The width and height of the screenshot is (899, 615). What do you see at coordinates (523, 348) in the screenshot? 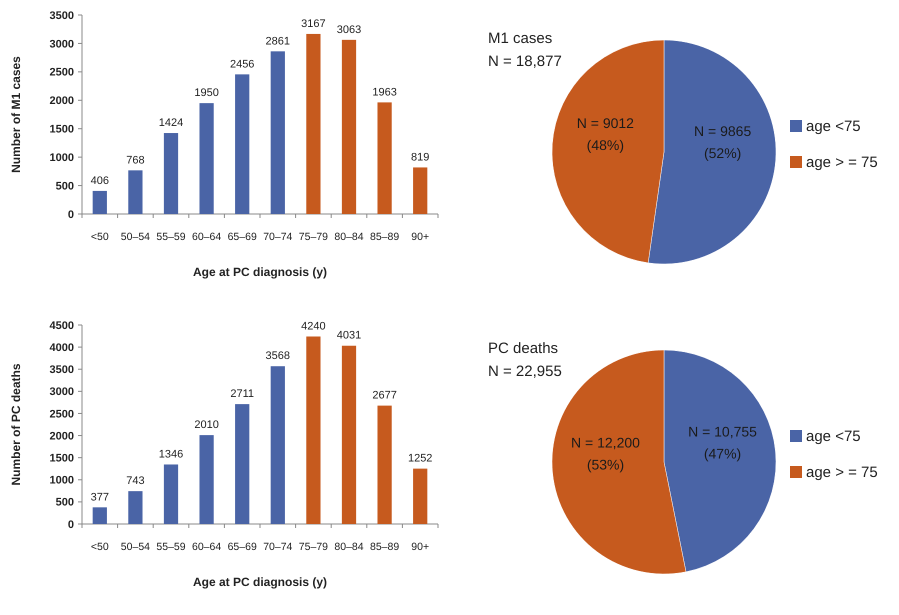
I see `chart-title: PC deaths` at bounding box center [523, 348].